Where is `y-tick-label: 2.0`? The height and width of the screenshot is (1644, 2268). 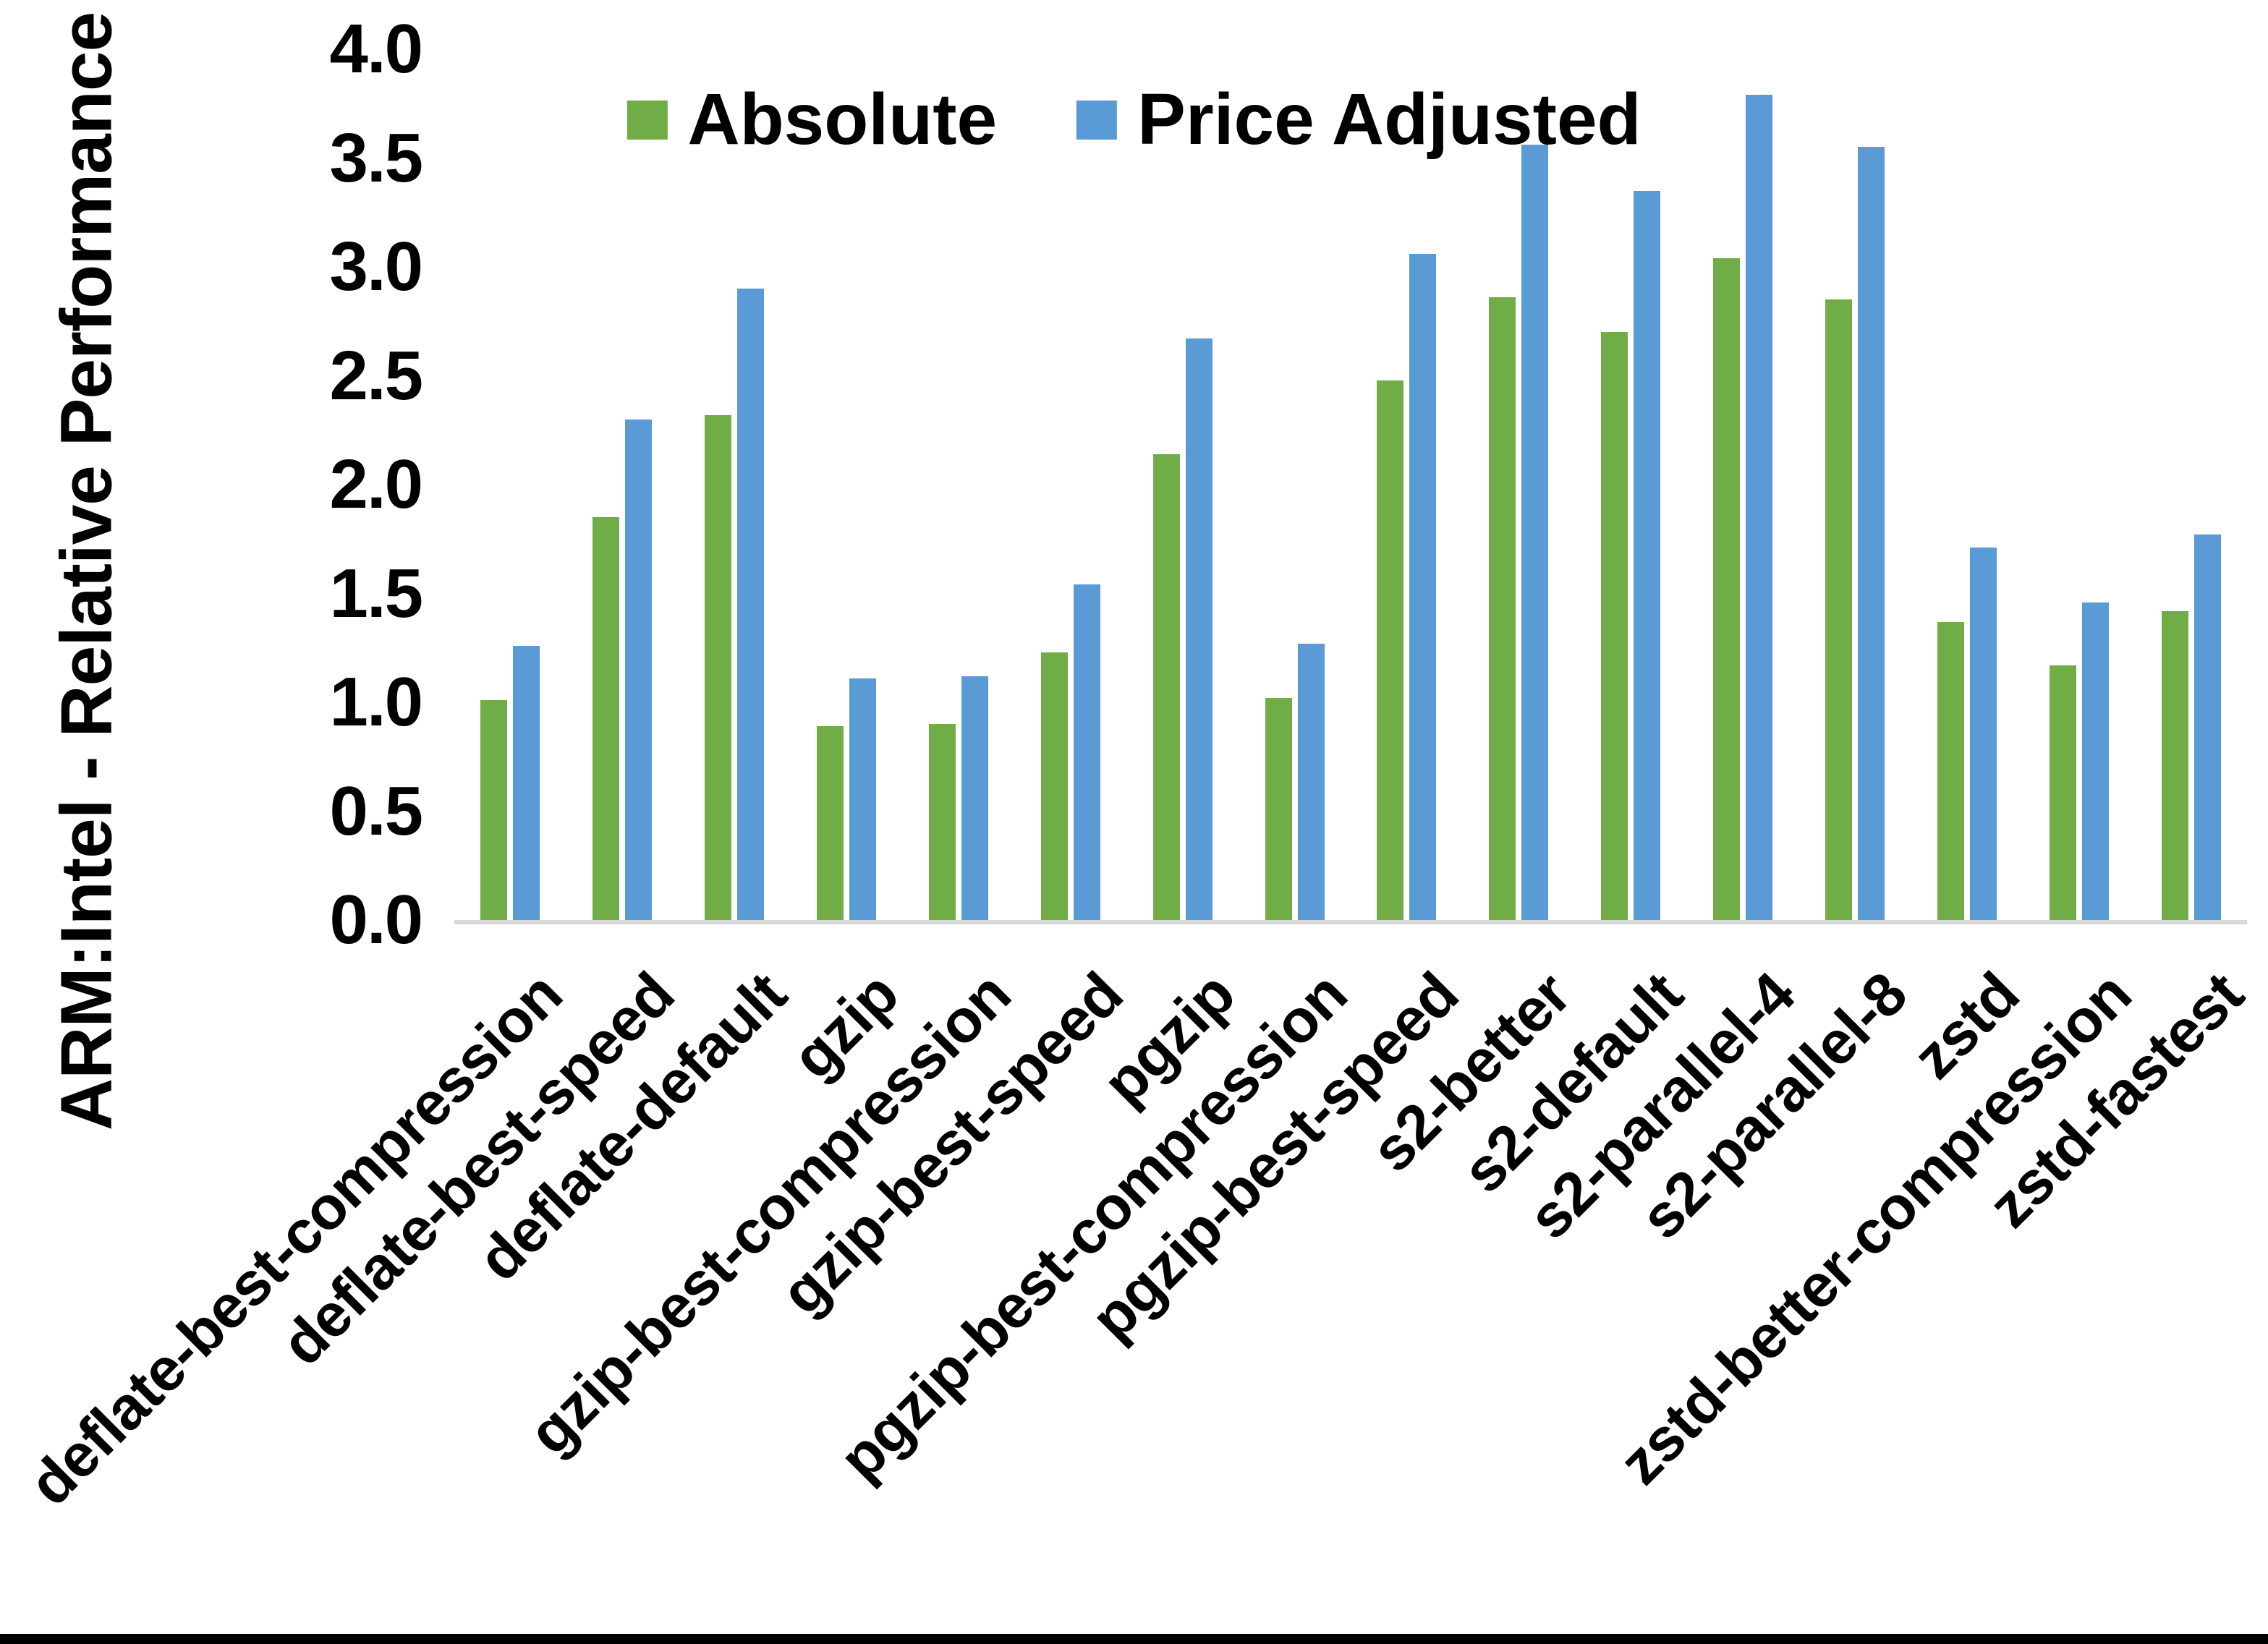 y-tick-label: 2.0 is located at coordinates (376, 484).